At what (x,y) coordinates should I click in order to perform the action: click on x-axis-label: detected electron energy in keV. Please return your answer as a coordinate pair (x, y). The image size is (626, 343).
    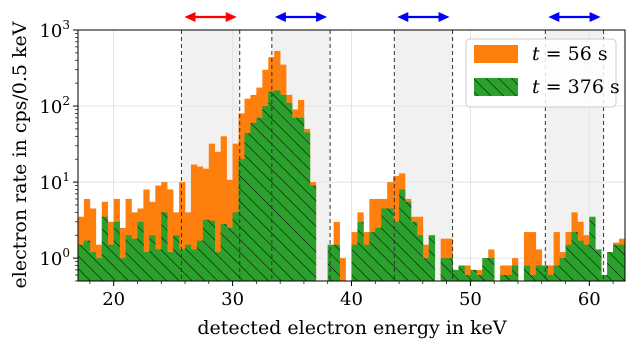
    Looking at the image, I should click on (352, 328).